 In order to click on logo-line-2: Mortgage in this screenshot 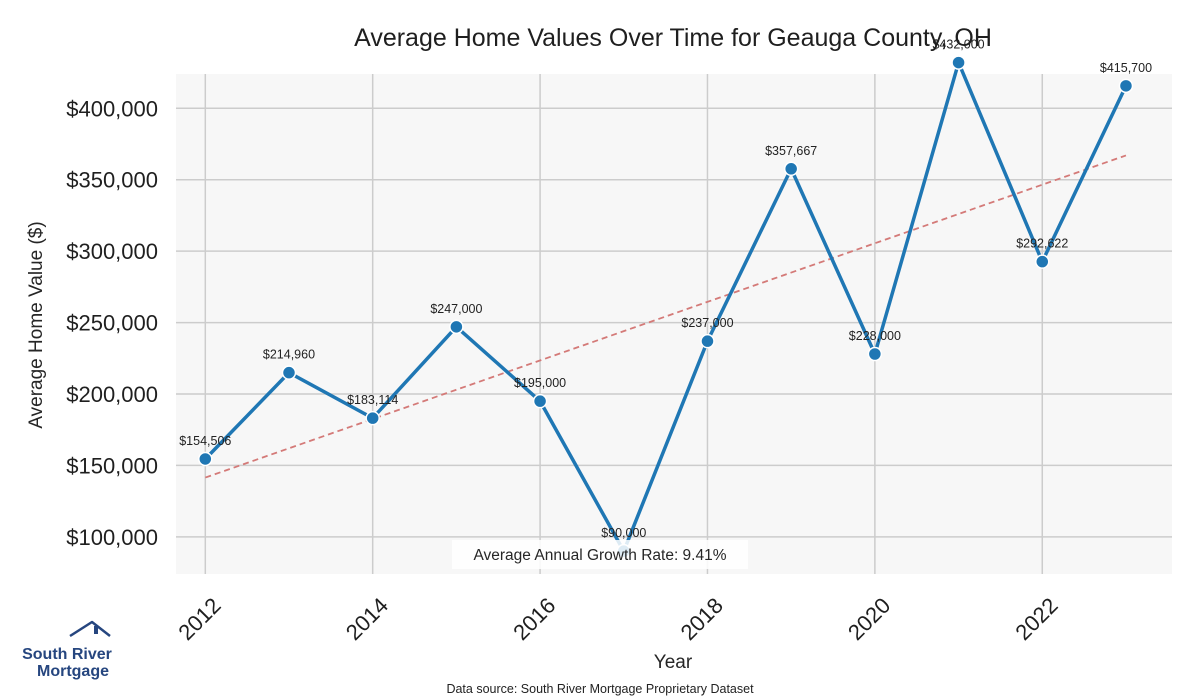, I will do `click(73, 671)`.